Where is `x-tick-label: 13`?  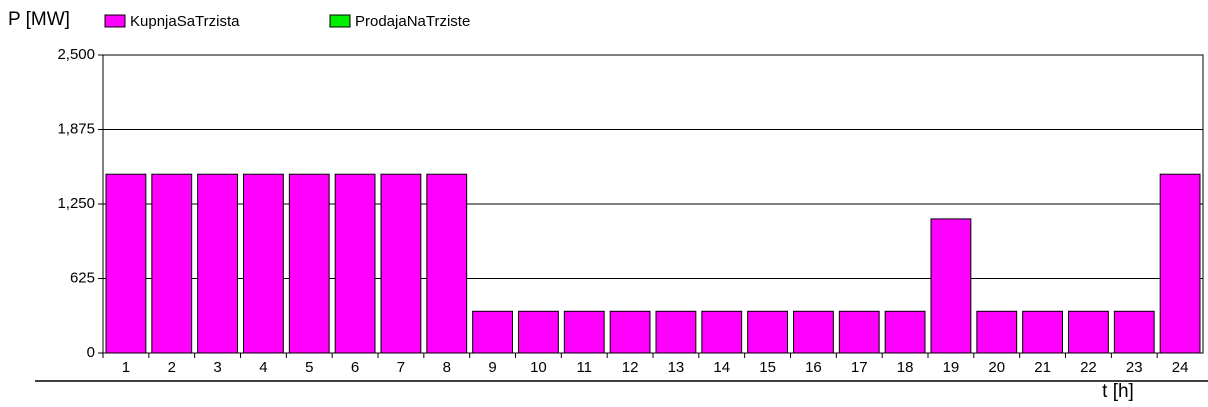
x-tick-label: 13 is located at coordinates (676, 367).